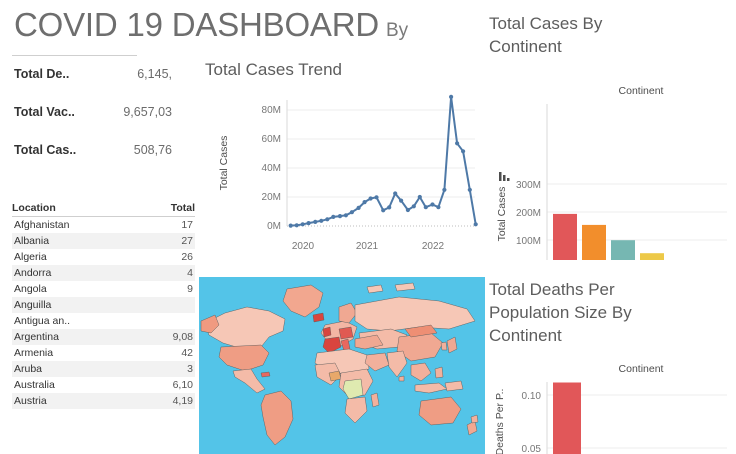 This screenshot has height=454, width=736. Describe the element at coordinates (182, 337) in the screenshot. I see `table-cell-total: 9,08` at that location.